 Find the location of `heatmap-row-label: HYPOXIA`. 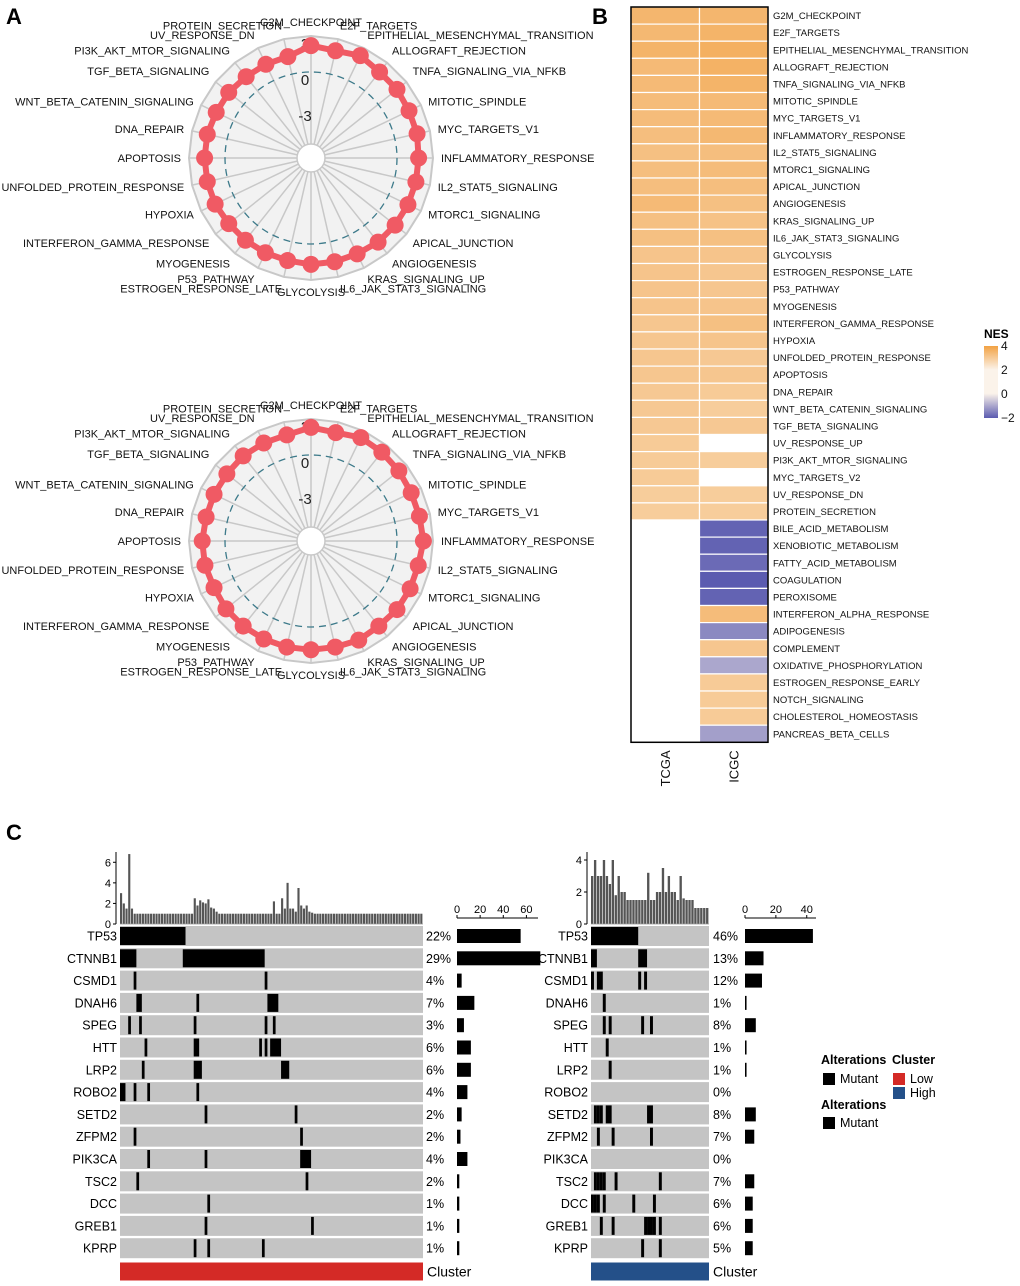

heatmap-row-label: HYPOXIA is located at coordinates (794, 341).